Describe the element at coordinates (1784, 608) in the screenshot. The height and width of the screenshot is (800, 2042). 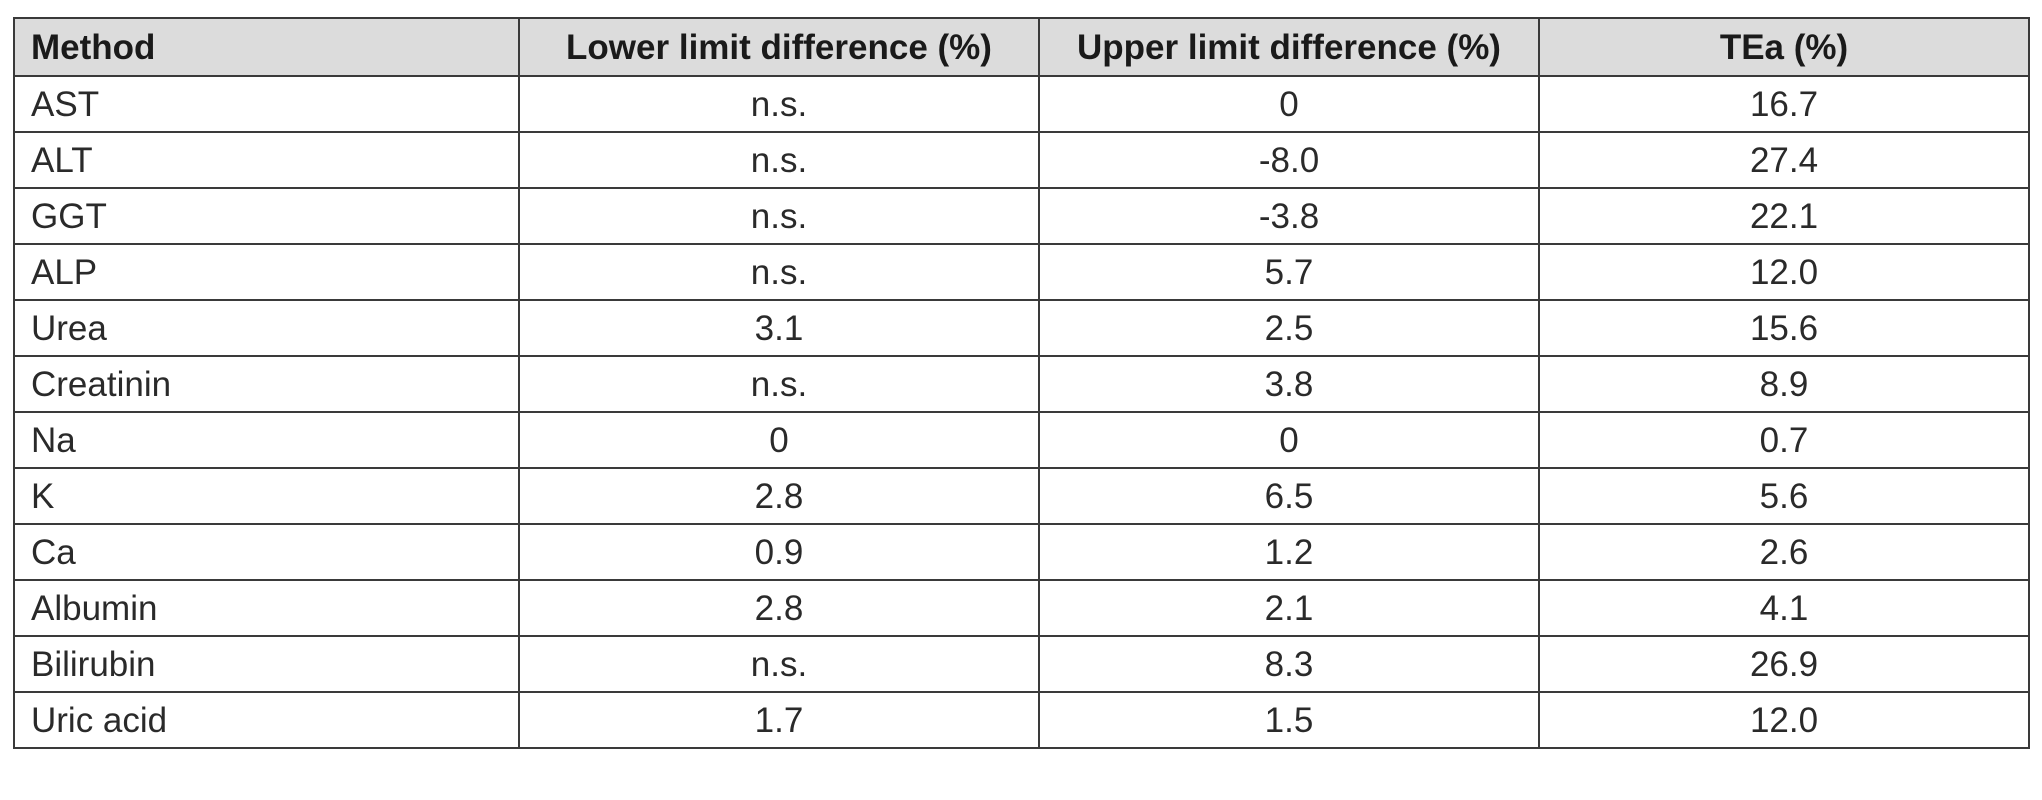
I see `cell-tea: 4.1` at that location.